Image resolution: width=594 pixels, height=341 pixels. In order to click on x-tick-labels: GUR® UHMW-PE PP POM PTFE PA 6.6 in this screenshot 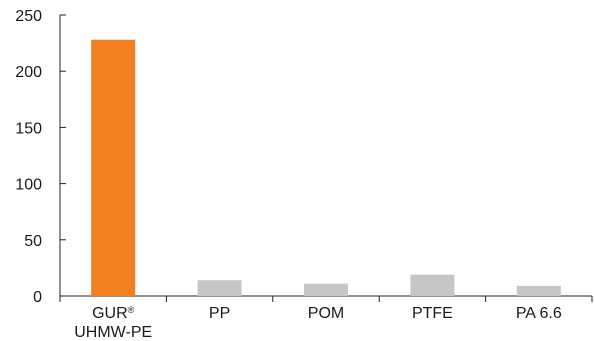, I will do `click(318, 323)`.